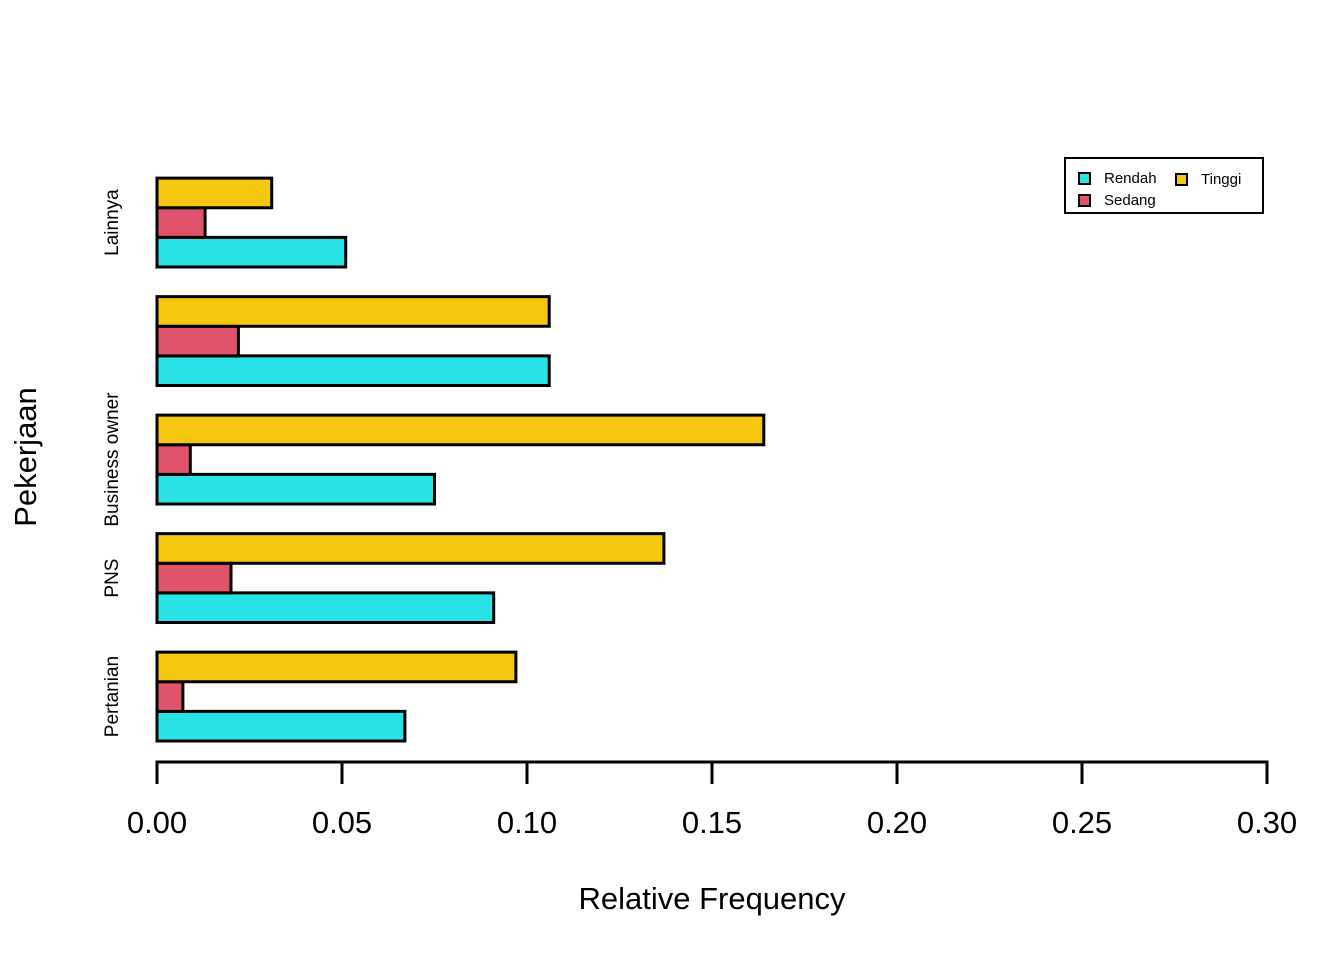 Image resolution: width=1344 pixels, height=960 pixels. Describe the element at coordinates (897, 822) in the screenshot. I see `x-tick-label: 0.20` at that location.